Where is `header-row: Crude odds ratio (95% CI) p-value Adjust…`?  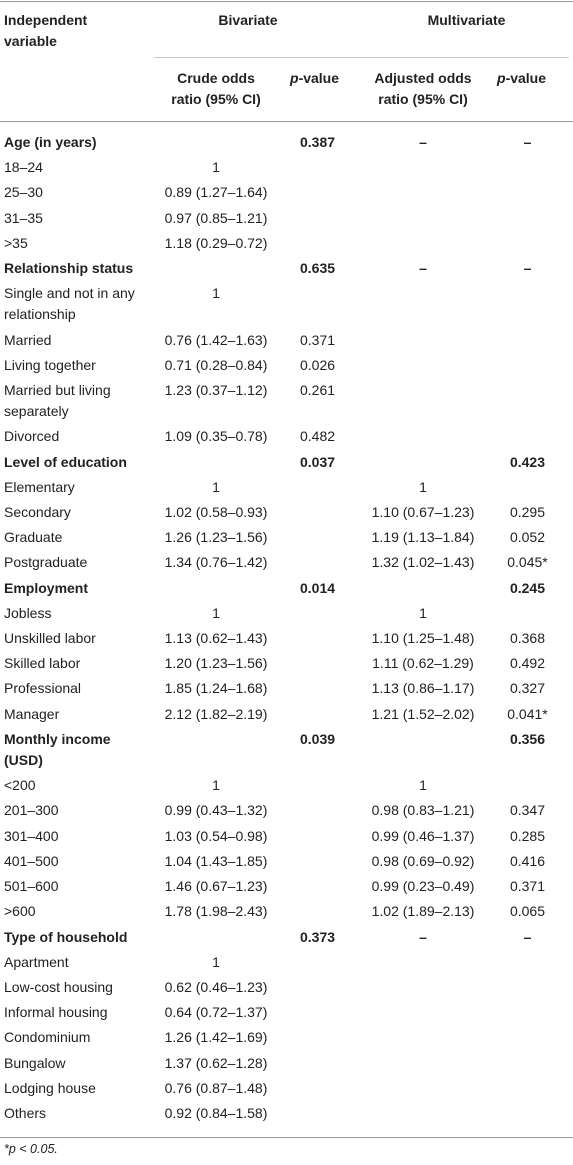
header-row: Crude odds ratio (95% CI) p-value Adjust… is located at coordinates (286, 89).